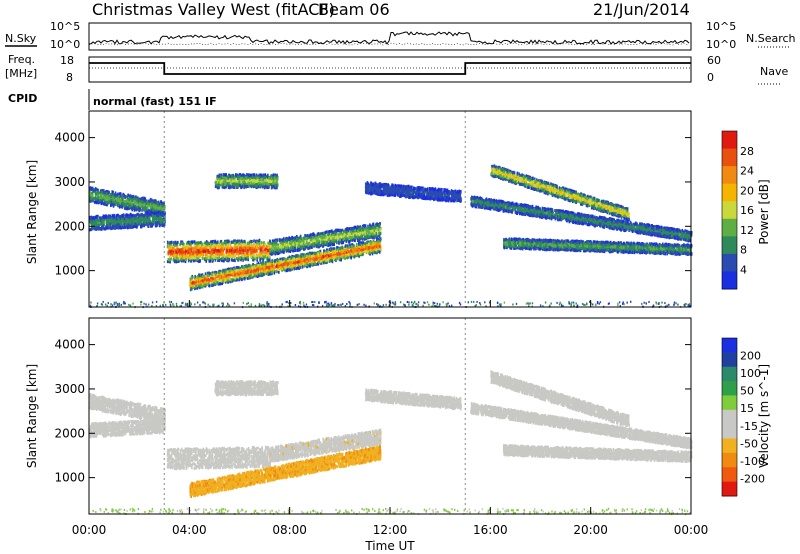  Describe the element at coordinates (710, 77) in the screenshot. I see `nave-tick-bottom: 0` at that location.